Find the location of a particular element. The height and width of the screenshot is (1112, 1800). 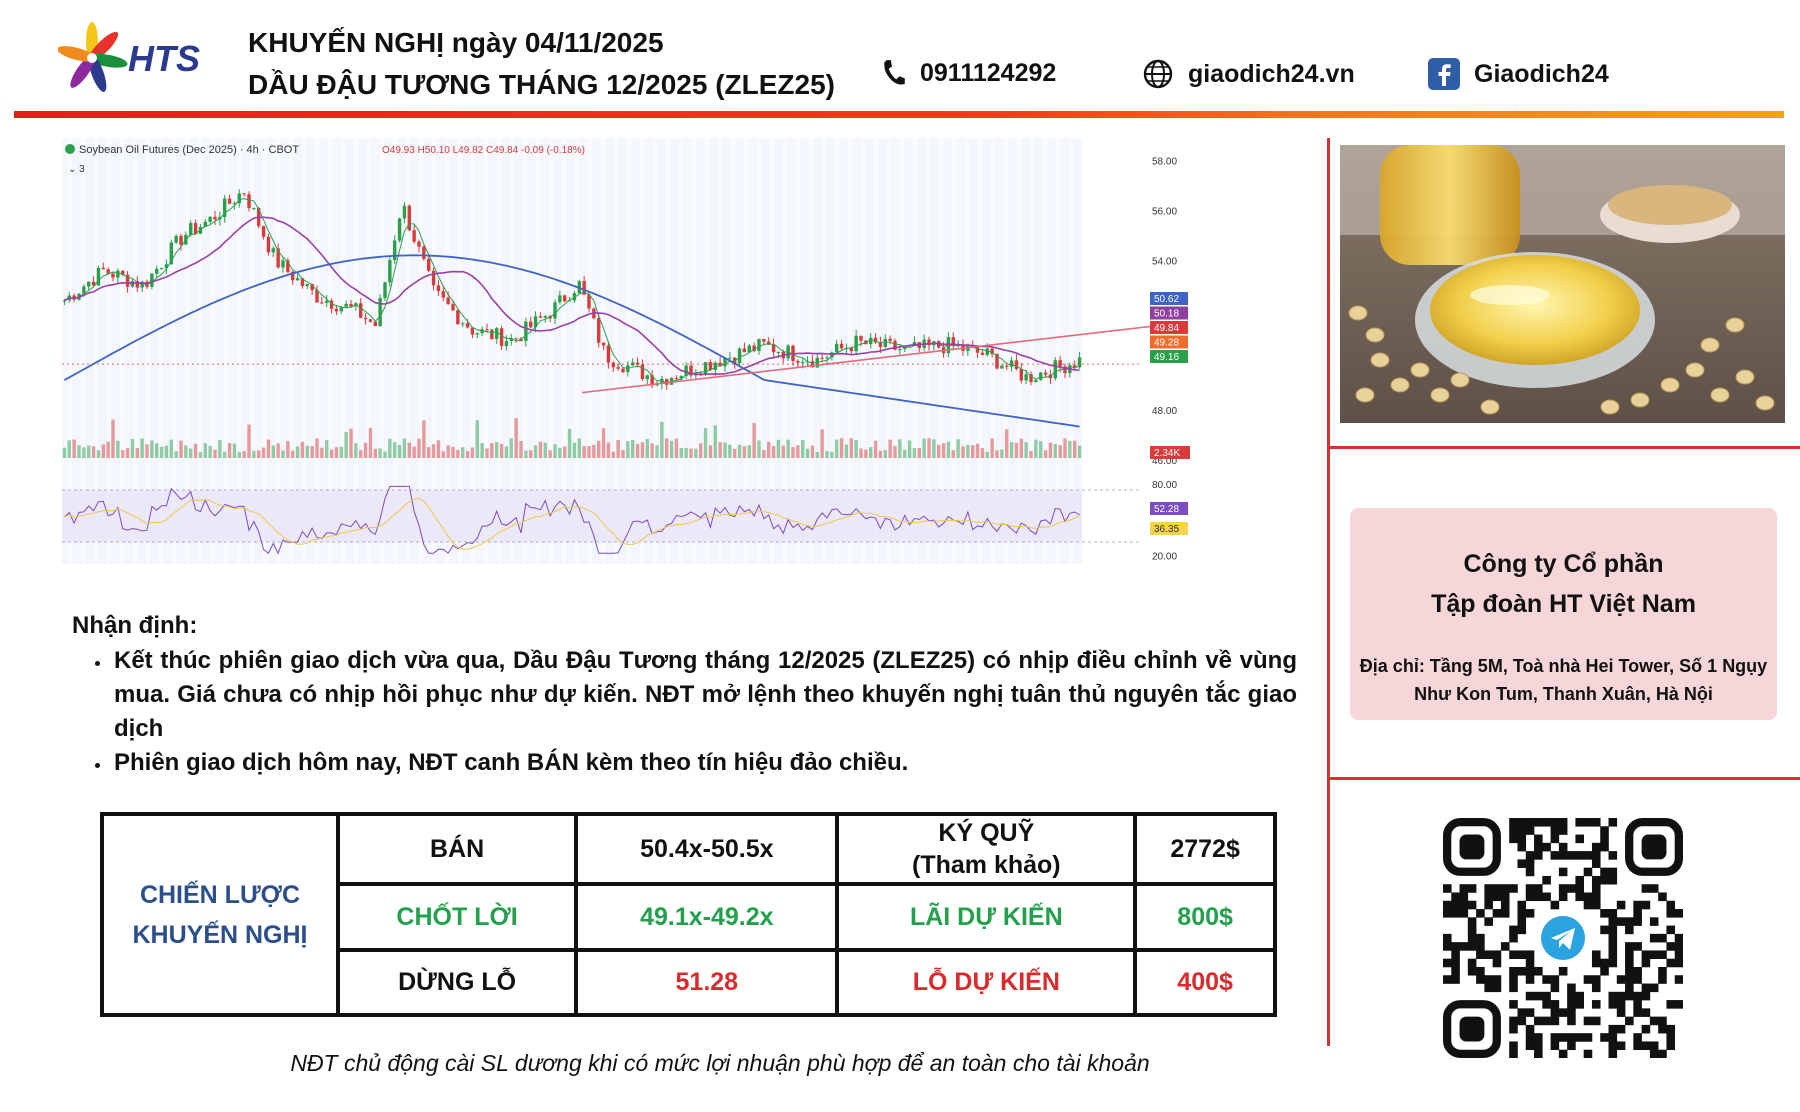

price-badge-label: 50.62 is located at coordinates (1166, 299).